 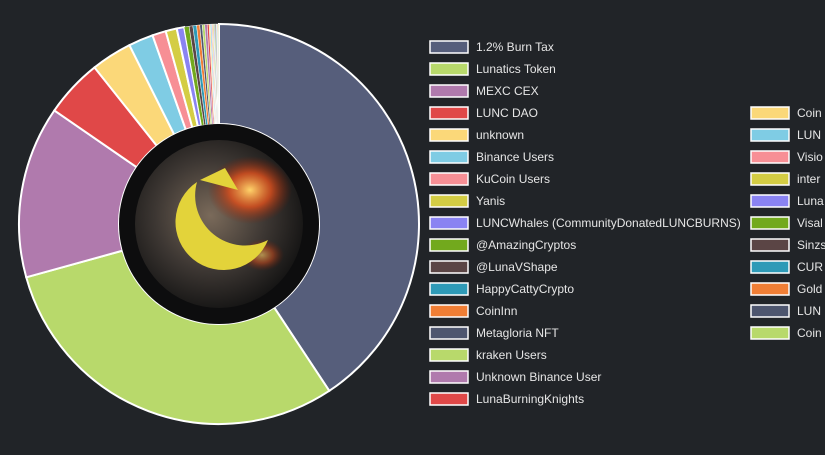 What do you see at coordinates (525, 289) in the screenshot?
I see `legend-label: HappyCattyCrypto` at bounding box center [525, 289].